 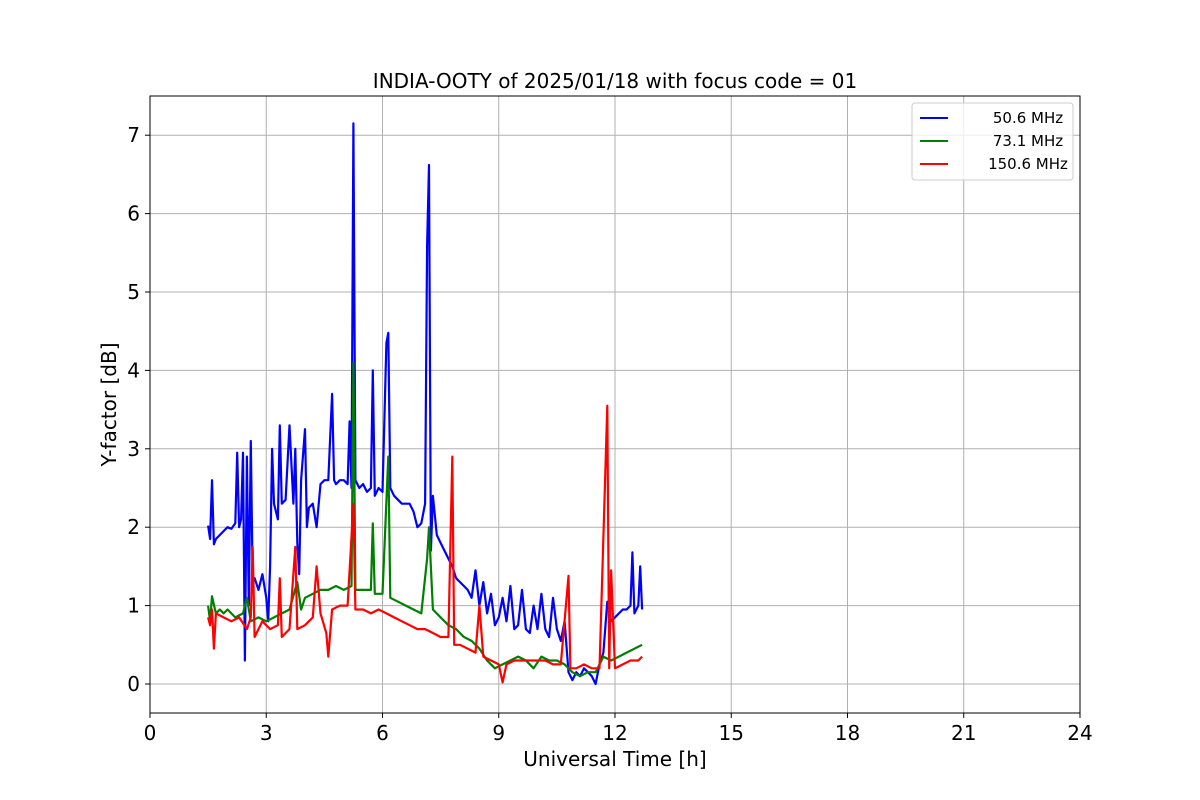 I want to click on y-tick-label: 6, so click(x=133, y=214).